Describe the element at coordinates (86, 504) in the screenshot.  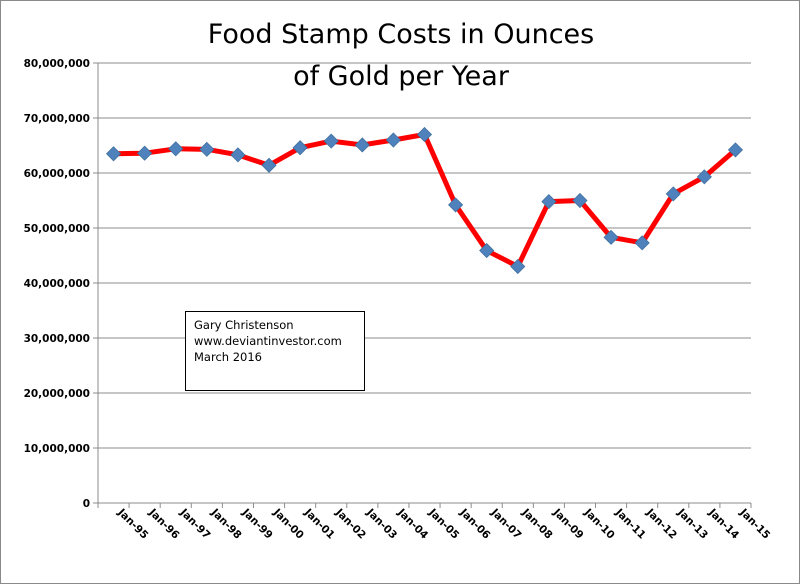
I see `y-tick-label: 0` at that location.